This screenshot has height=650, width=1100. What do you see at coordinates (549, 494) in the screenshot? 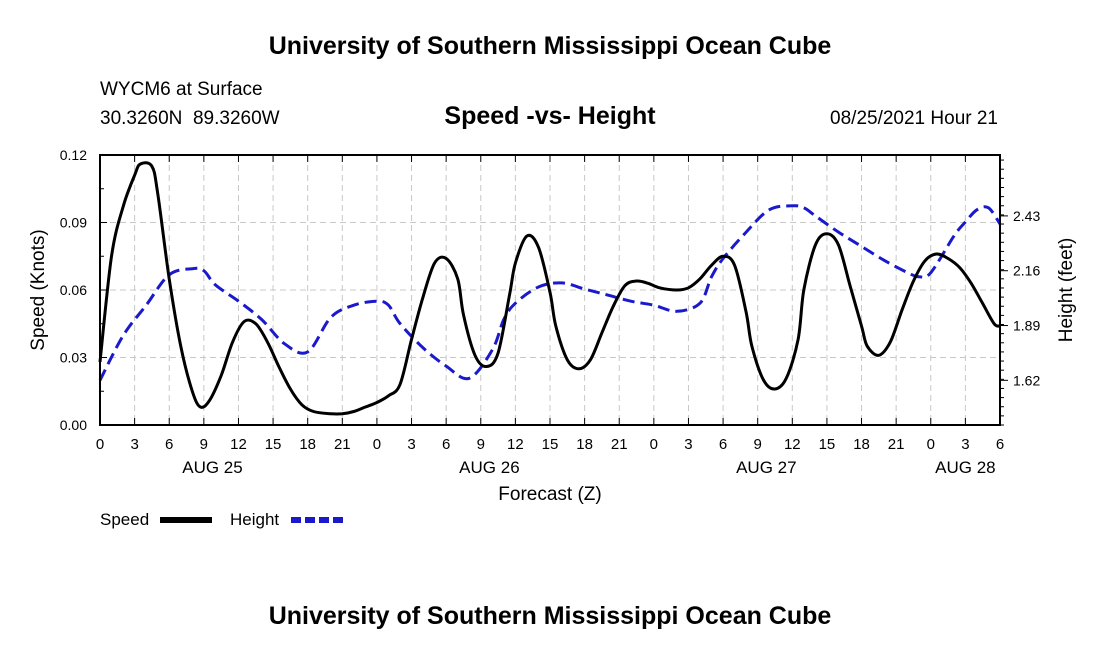
I see `x-axis-title: Forecast (Z)` at bounding box center [549, 494].